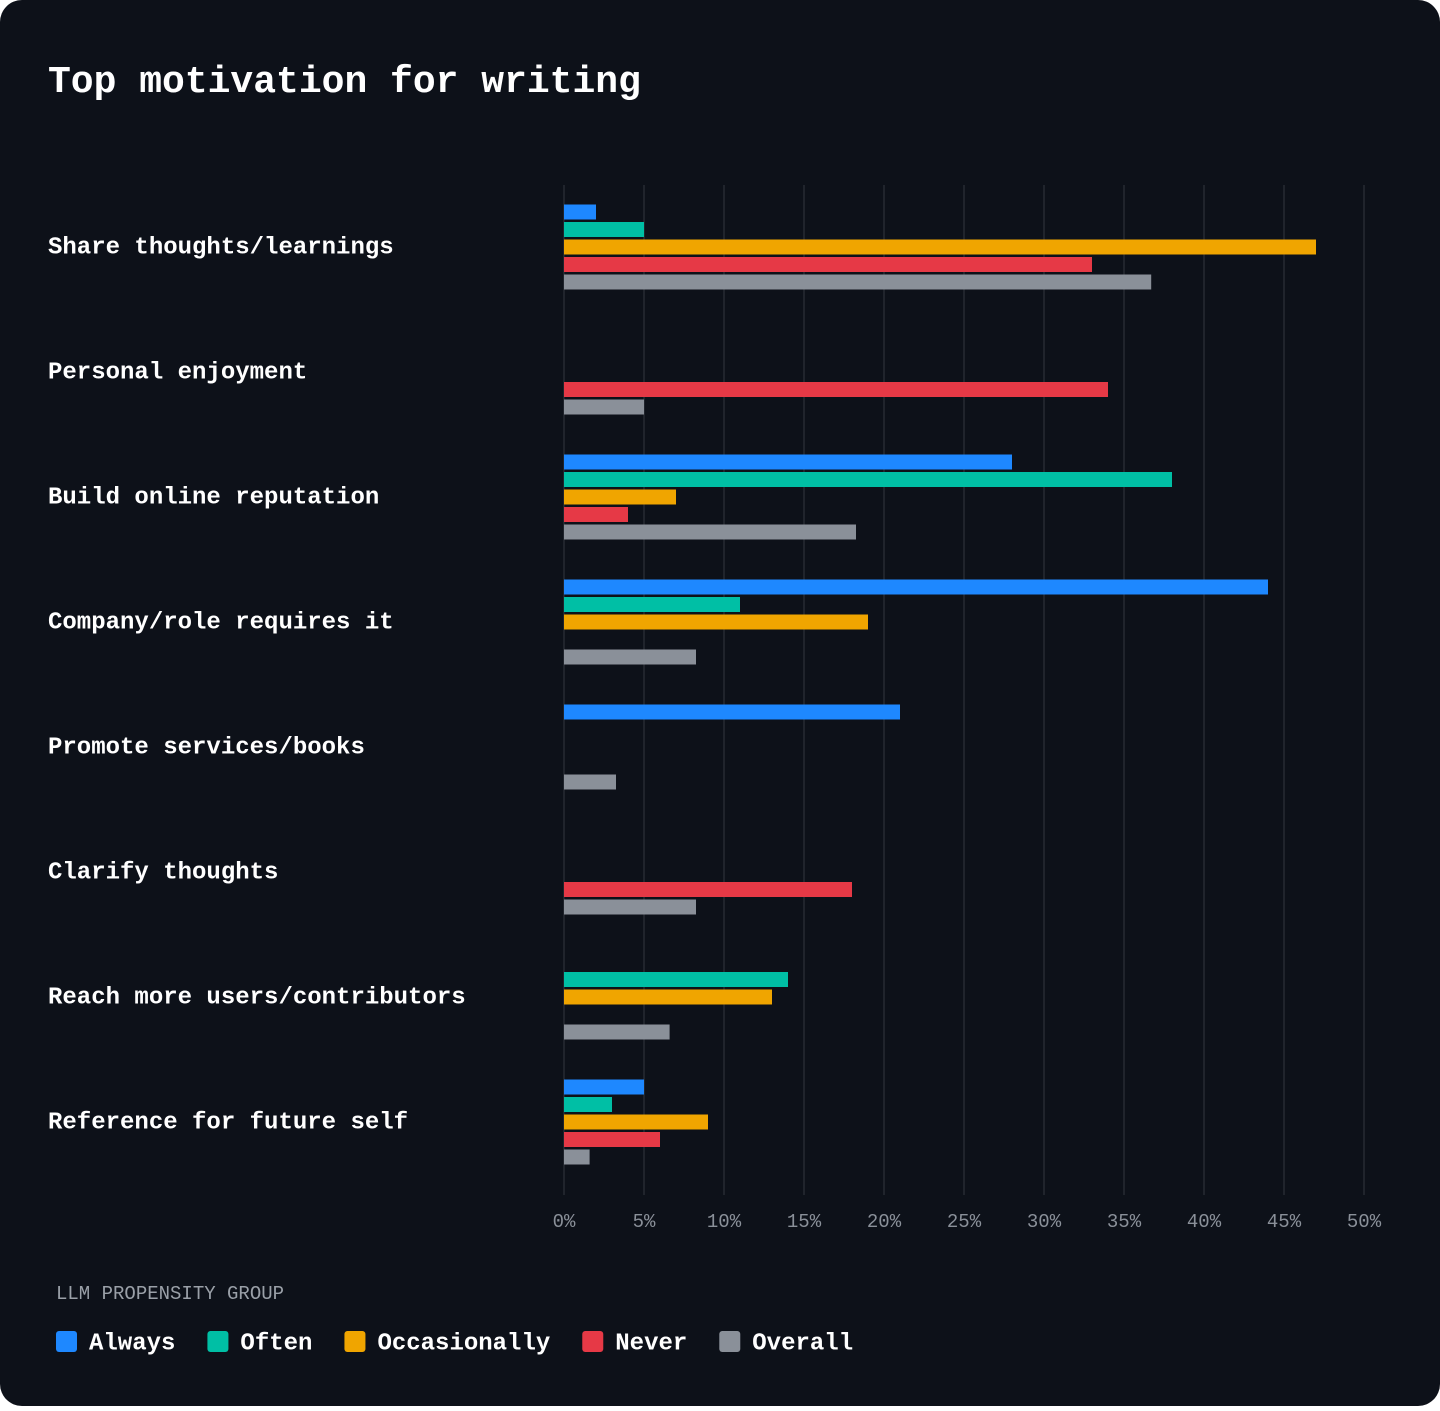 Image resolution: width=1440 pixels, height=1411 pixels. Describe the element at coordinates (170, 1294) in the screenshot. I see `legend-title: LLM PROPENSITY GROUP` at that location.